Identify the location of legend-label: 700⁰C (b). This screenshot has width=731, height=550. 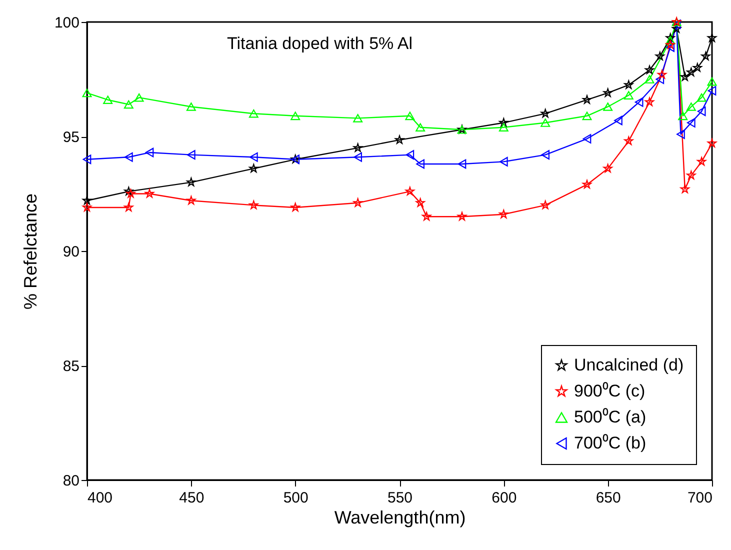
(610, 443).